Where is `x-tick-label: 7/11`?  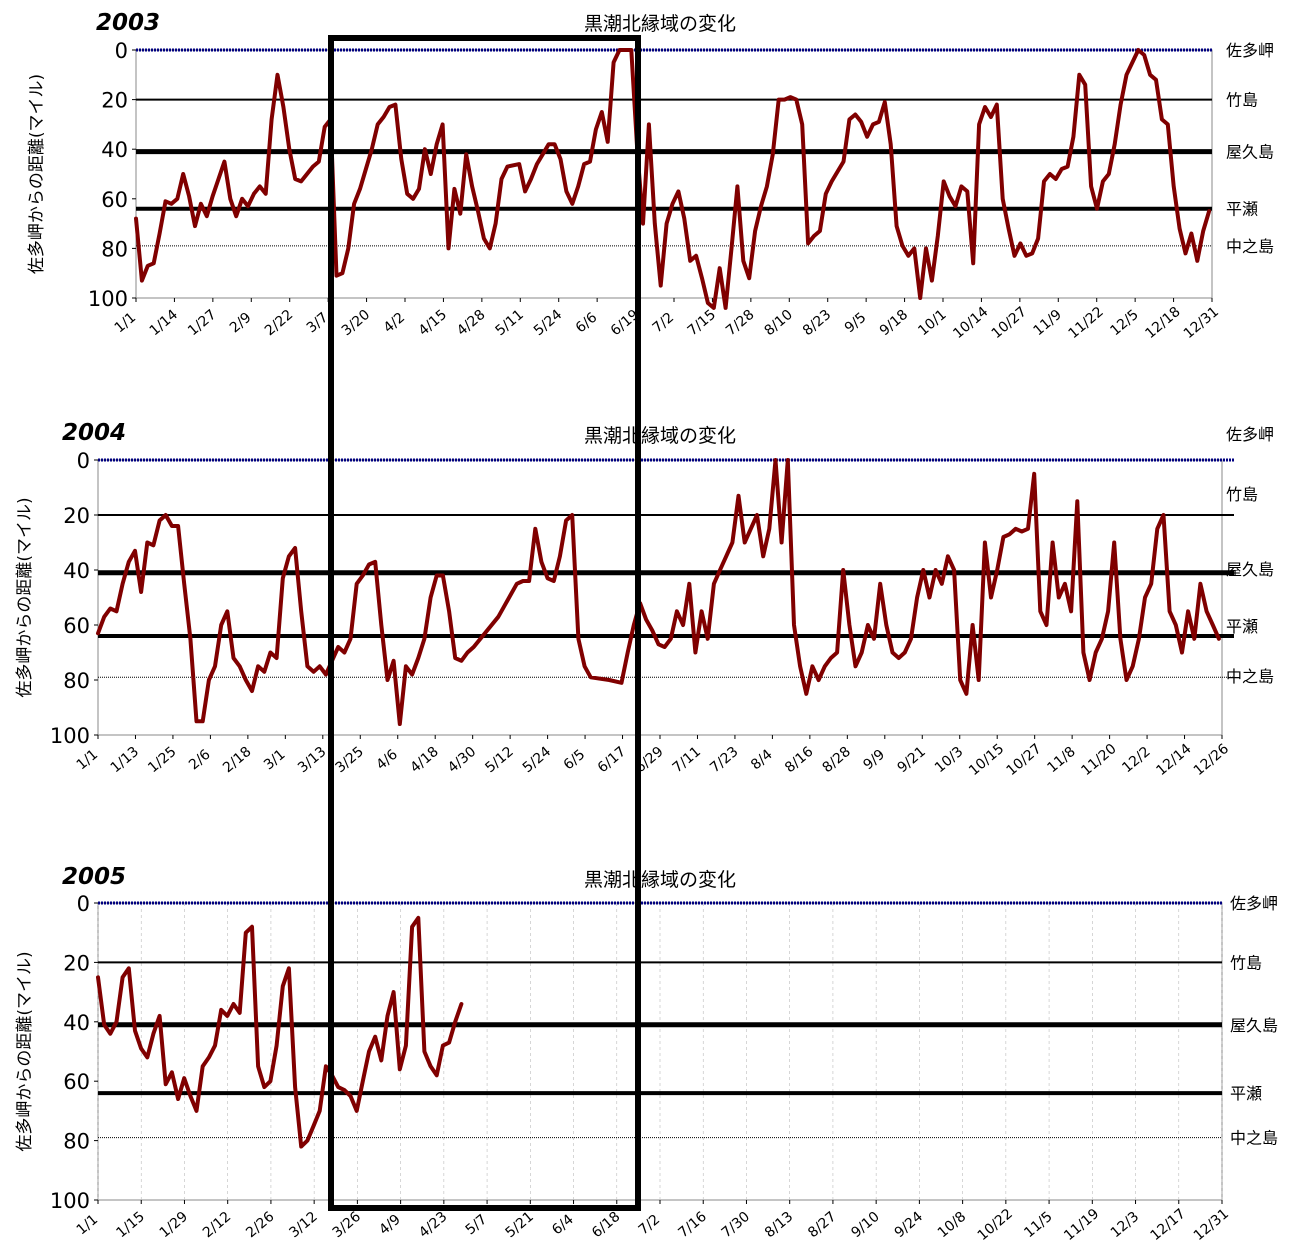
x-tick-label: 7/11 is located at coordinates (687, 760).